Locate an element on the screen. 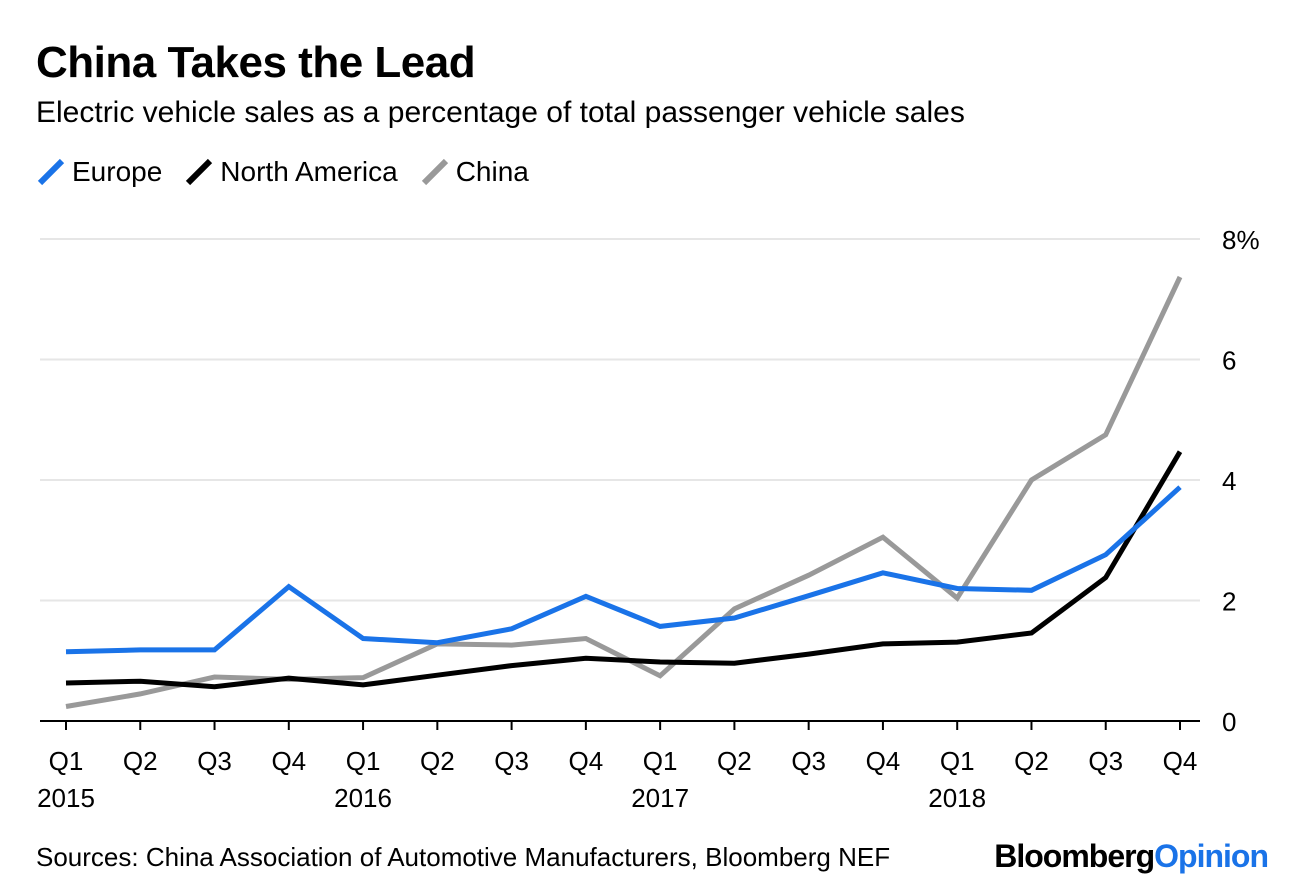  x-tick-label-3: Q4 is located at coordinates (288, 761).